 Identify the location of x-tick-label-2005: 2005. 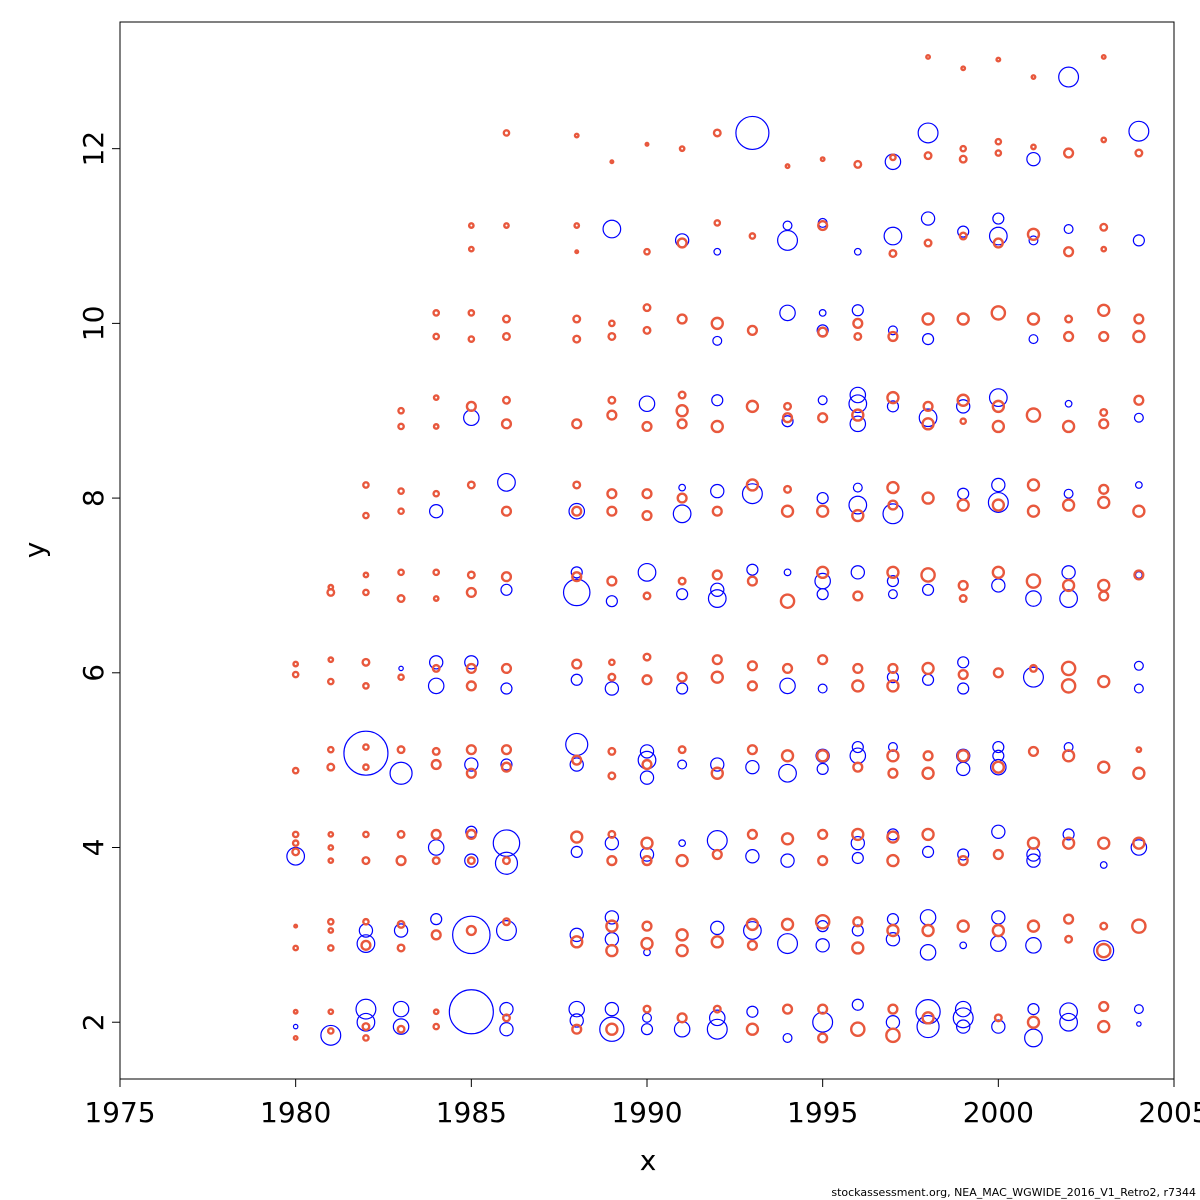
(1169, 1112).